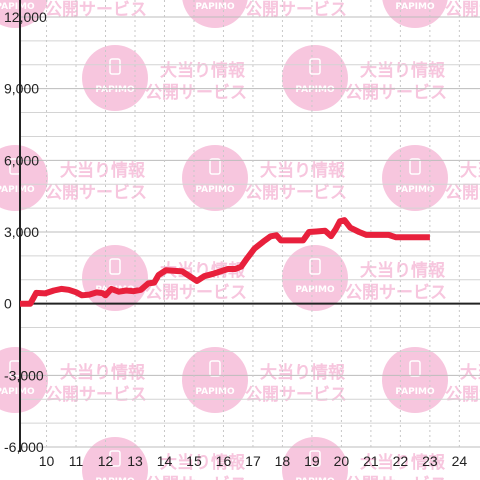 The image size is (480, 480). What do you see at coordinates (106, 461) in the screenshot?
I see `x-tick-label: 12` at bounding box center [106, 461].